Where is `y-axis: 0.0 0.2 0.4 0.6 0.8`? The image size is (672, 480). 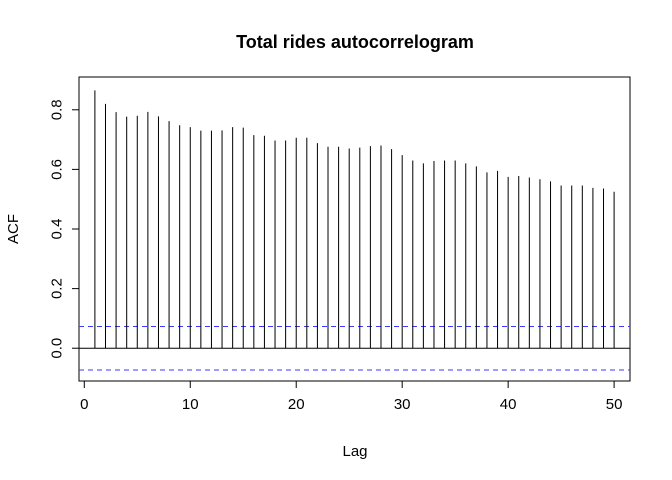
y-axis: 0.0 0.2 0.4 0.6 0.8 is located at coordinates (64, 229).